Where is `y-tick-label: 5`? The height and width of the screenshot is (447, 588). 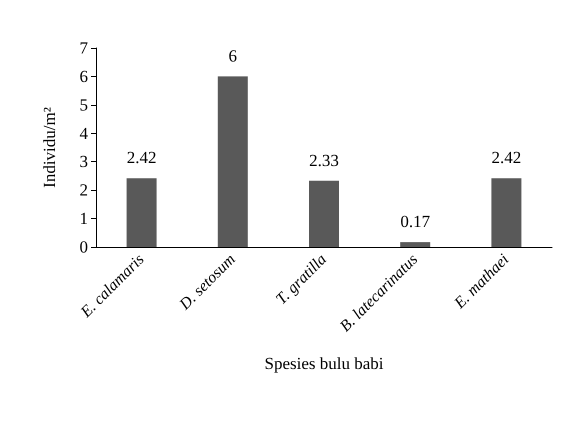
y-tick-label: 5 is located at coordinates (84, 104).